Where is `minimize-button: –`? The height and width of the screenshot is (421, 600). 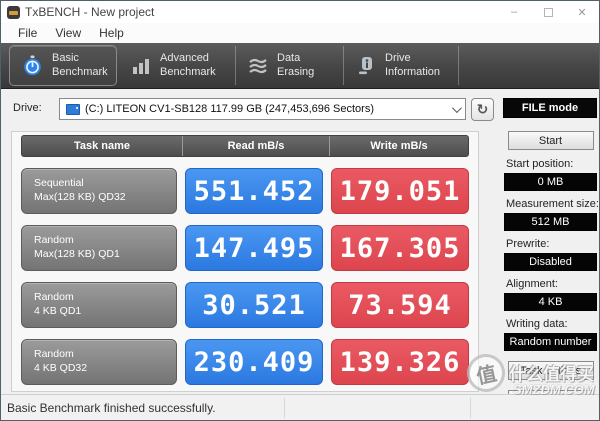 minimize-button: – is located at coordinates (514, 12).